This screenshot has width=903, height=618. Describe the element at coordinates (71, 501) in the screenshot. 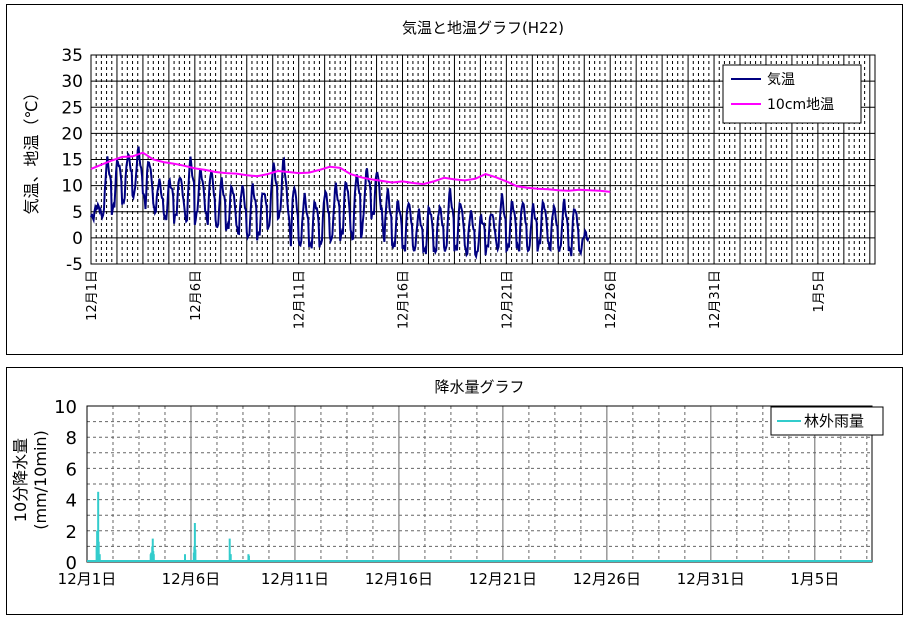

I see `y-tick-label: 4` at that location.